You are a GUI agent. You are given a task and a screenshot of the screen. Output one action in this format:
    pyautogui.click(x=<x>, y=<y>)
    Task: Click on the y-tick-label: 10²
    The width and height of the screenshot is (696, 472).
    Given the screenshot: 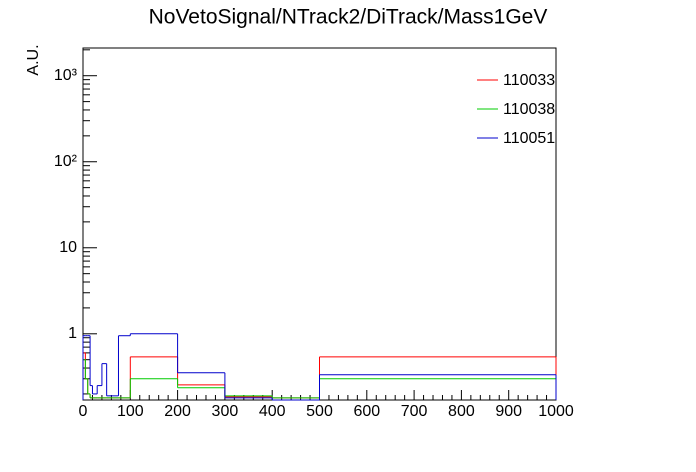 What is the action you would take?
    pyautogui.click(x=66, y=161)
    